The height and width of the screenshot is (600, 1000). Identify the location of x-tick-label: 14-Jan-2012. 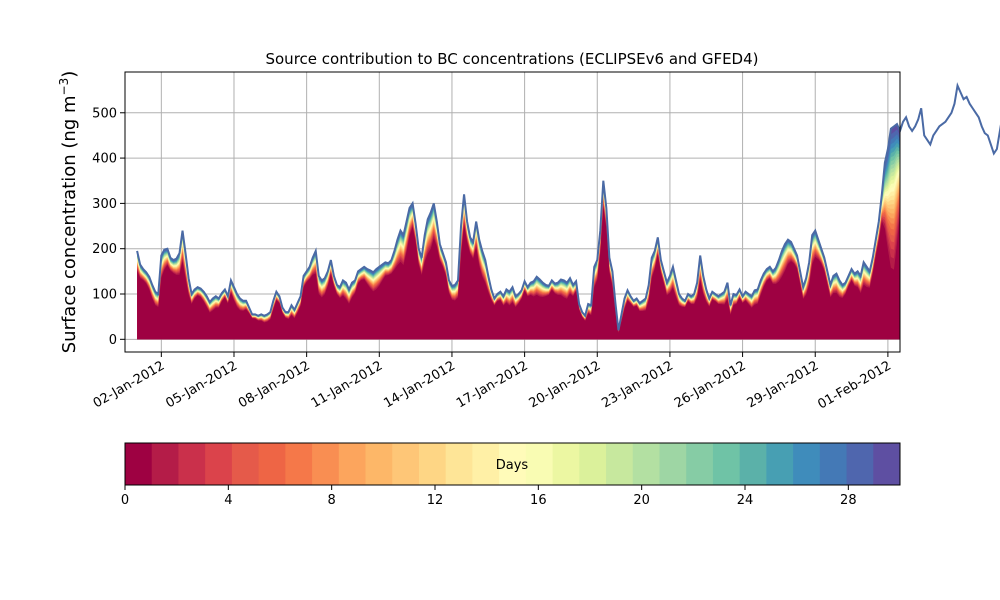
(419, 384).